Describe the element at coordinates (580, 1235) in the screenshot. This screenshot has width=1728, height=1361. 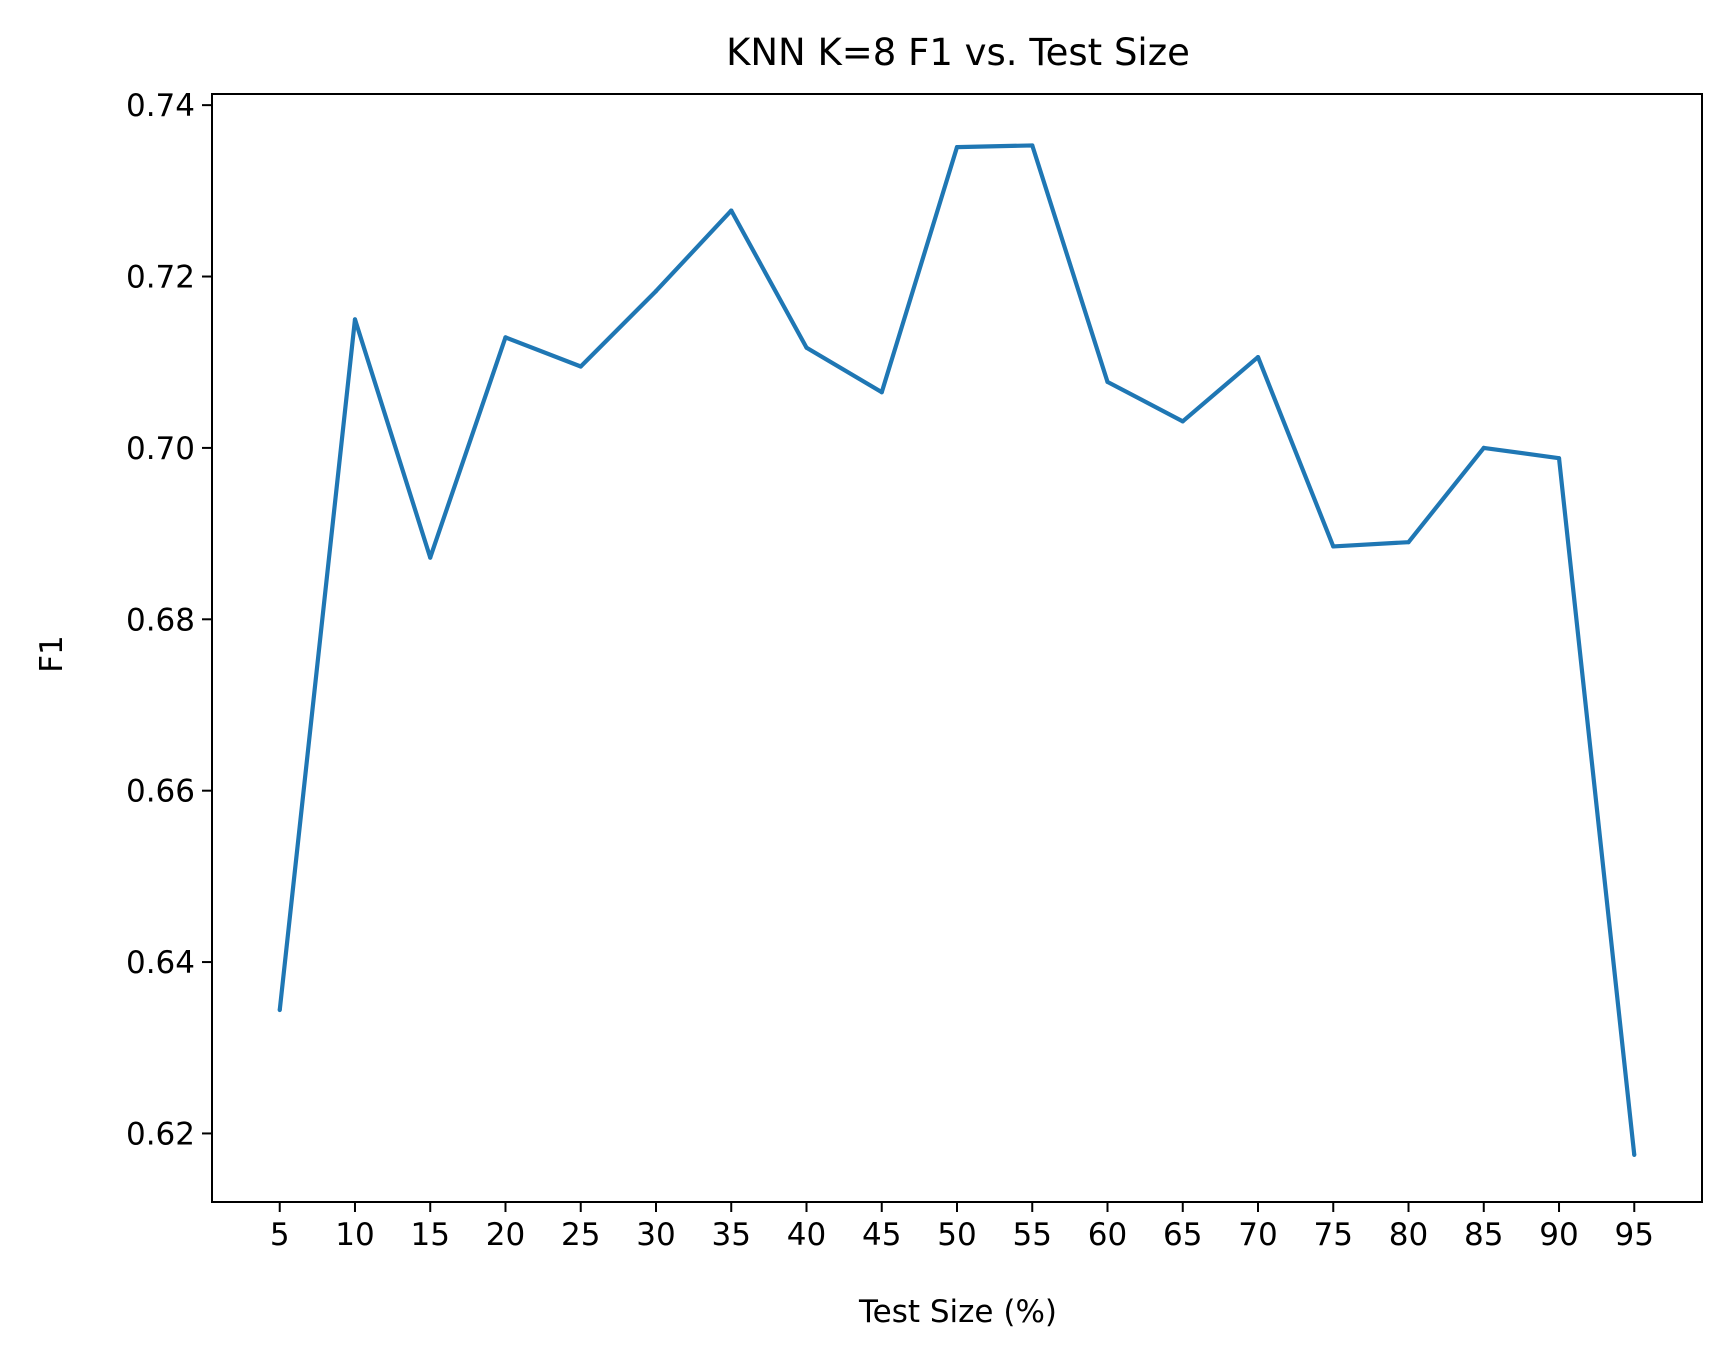
I see `x-tick-label: 25` at that location.